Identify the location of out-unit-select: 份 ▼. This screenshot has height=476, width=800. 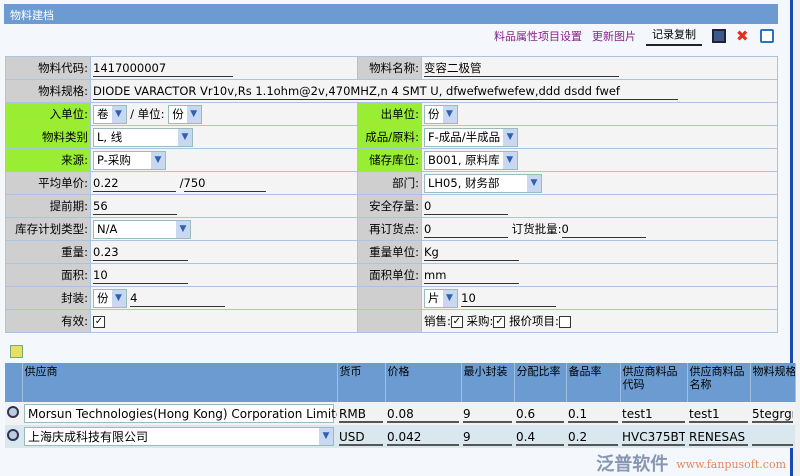
(441, 114).